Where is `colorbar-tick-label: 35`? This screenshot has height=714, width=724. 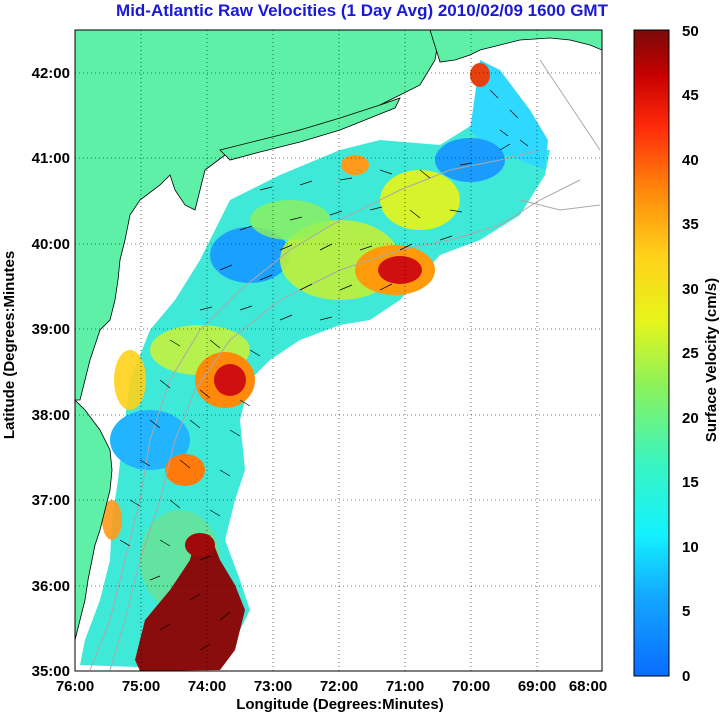 colorbar-tick-label: 35 is located at coordinates (690, 224).